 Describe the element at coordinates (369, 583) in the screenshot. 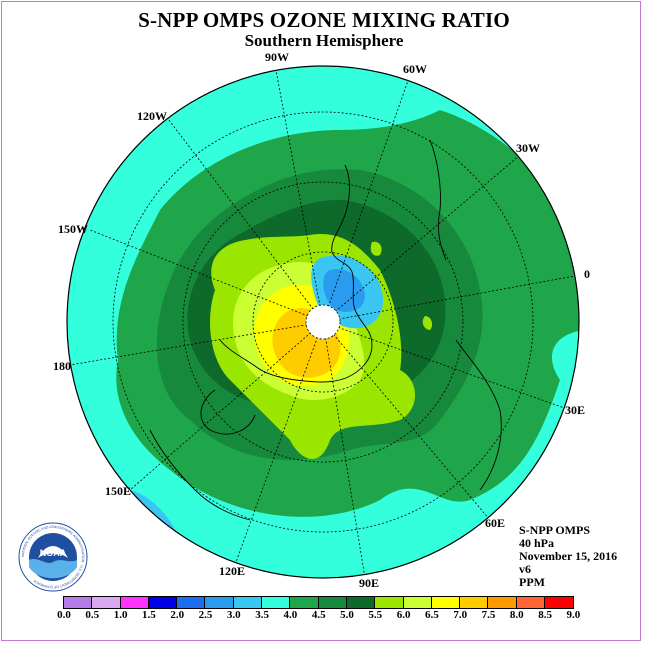

I see `lon-label-90e: 90E` at that location.